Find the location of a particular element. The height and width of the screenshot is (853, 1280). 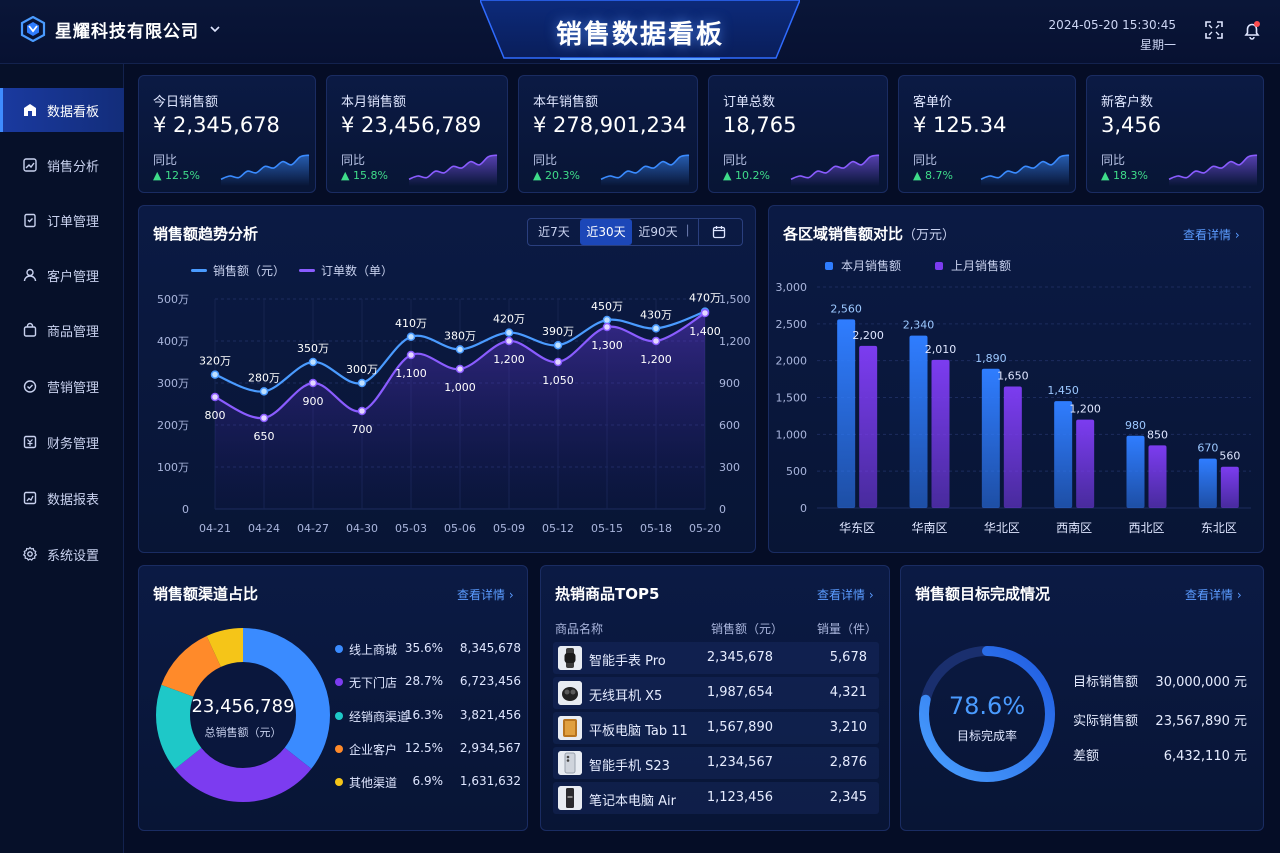

sales-data-label: 420万 is located at coordinates (509, 319).